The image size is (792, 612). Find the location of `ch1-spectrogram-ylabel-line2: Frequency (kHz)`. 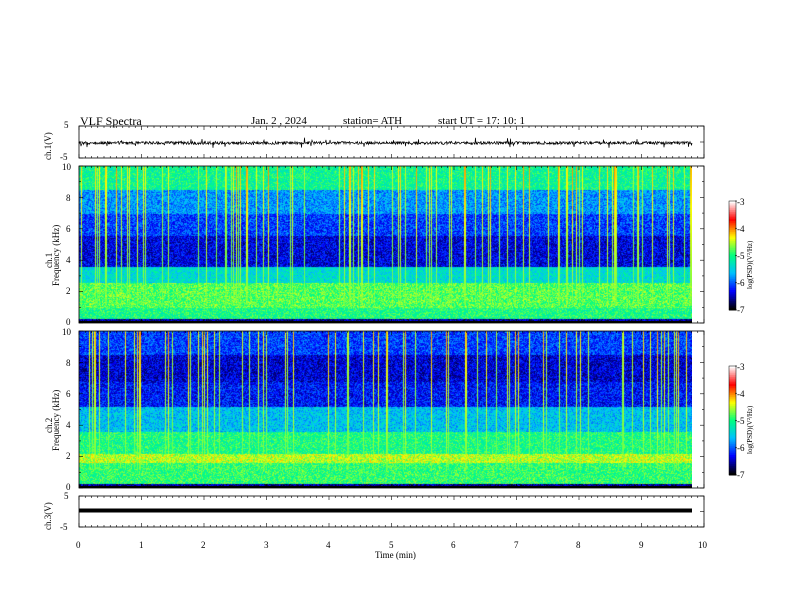

ch1-spectrogram-ylabel-line2: Frequency (kHz) is located at coordinates (56, 255).